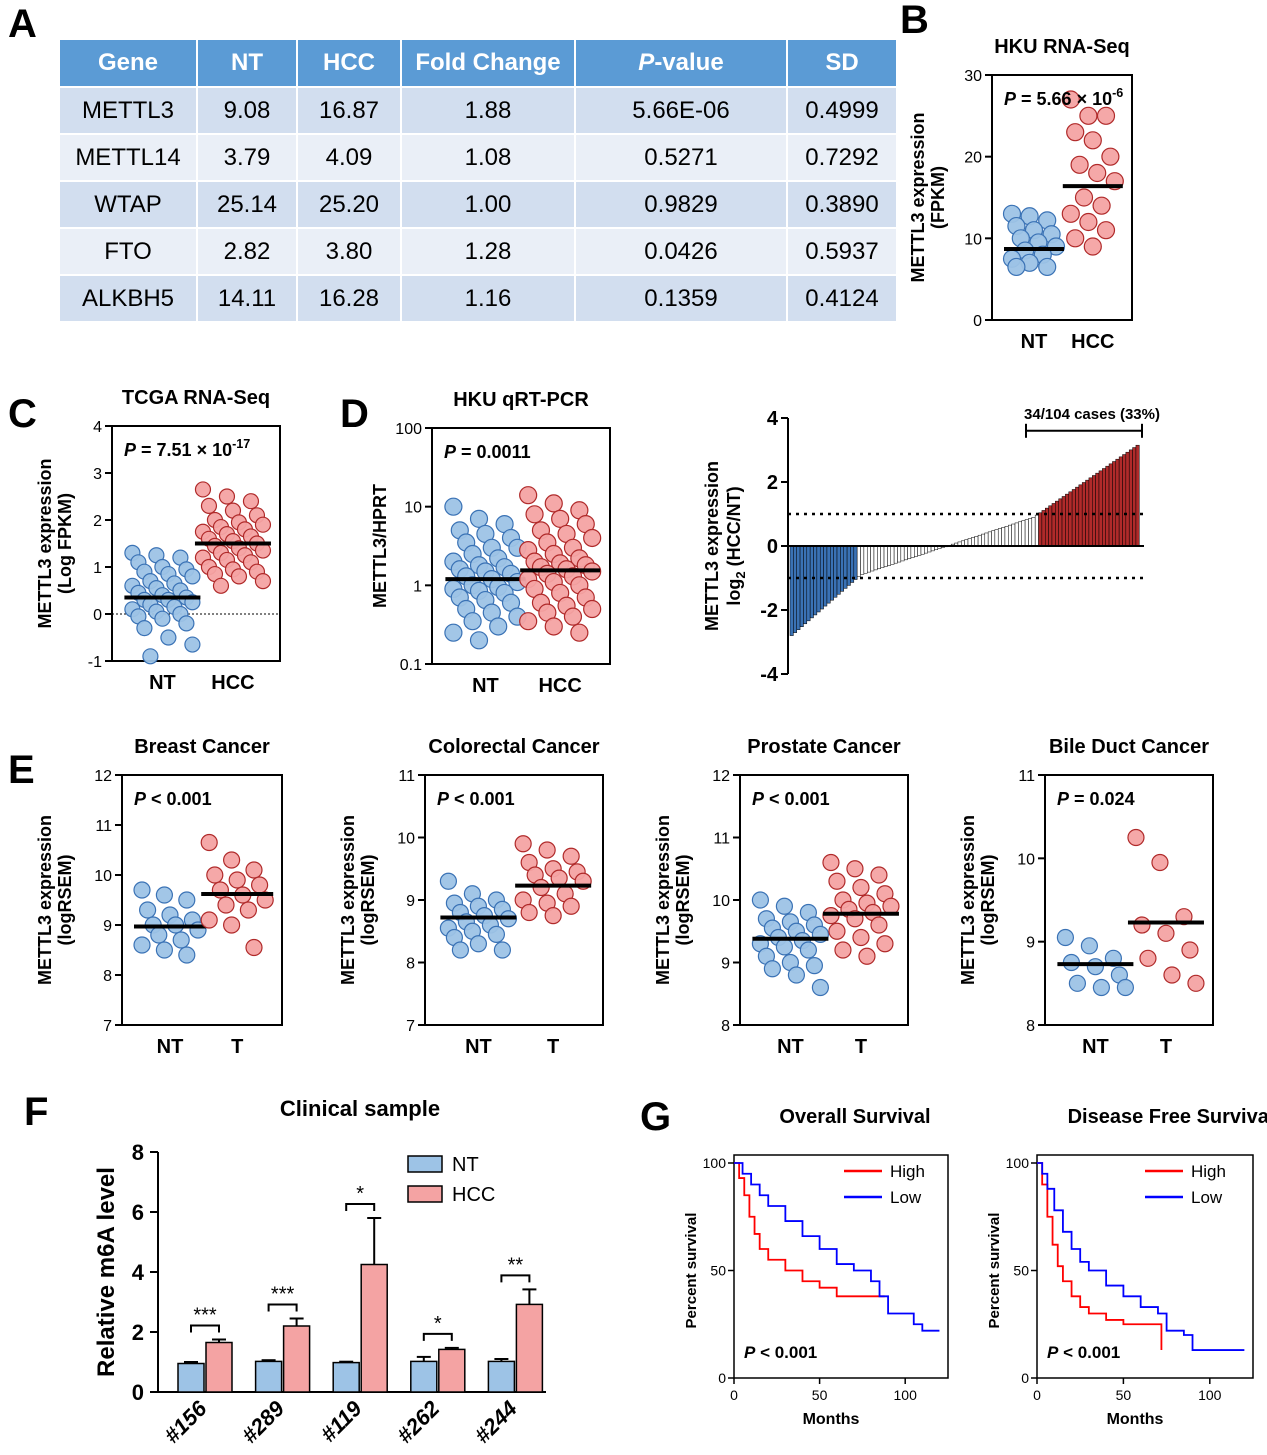  What do you see at coordinates (138, 1152) in the screenshot?
I see `y-tick-label: 8` at bounding box center [138, 1152].